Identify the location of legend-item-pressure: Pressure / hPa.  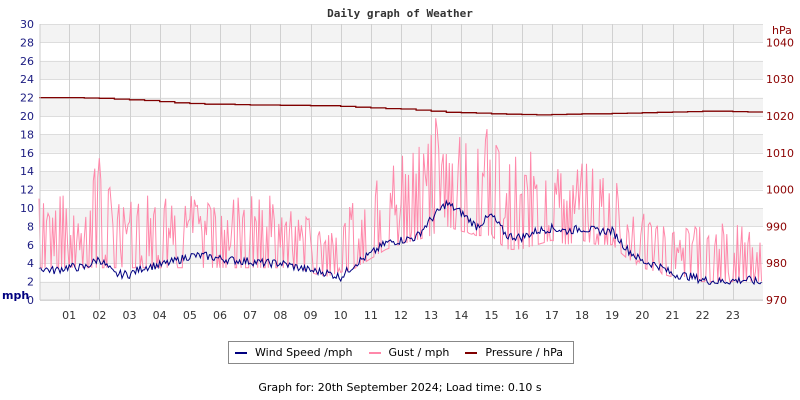
(514, 352).